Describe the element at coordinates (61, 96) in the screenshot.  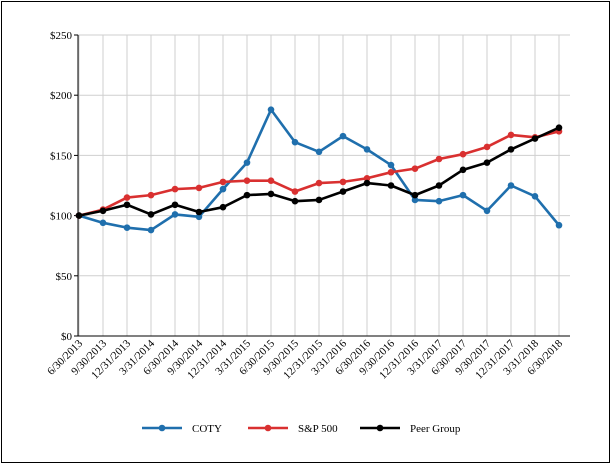
I see `y-tick-label: $200` at that location.